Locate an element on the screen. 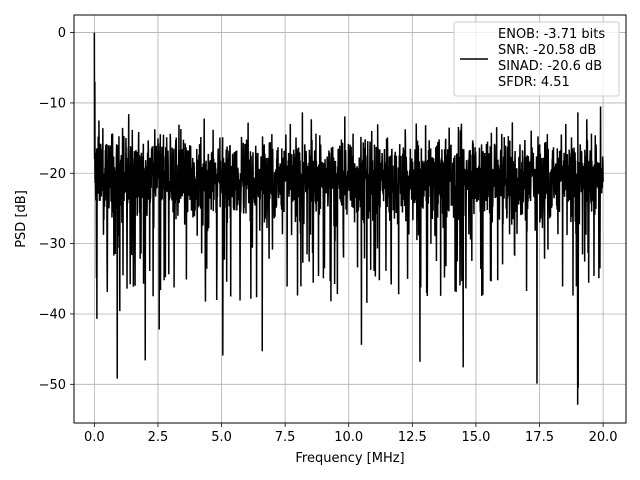 Image resolution: width=640 pixels, height=480 pixels. y-tick-label: −20 is located at coordinates (52, 174).